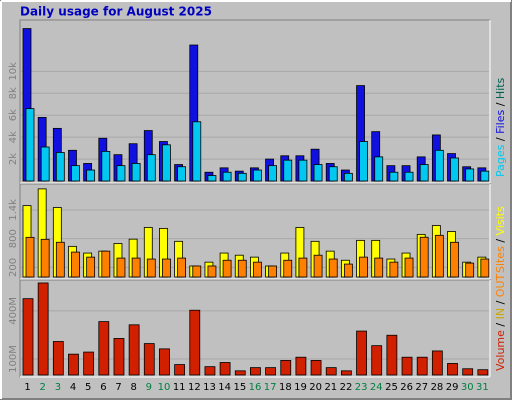 The width and height of the screenshot is (512, 400). Describe the element at coordinates (500, 313) in the screenshot. I see `legend-item: IN` at that location.